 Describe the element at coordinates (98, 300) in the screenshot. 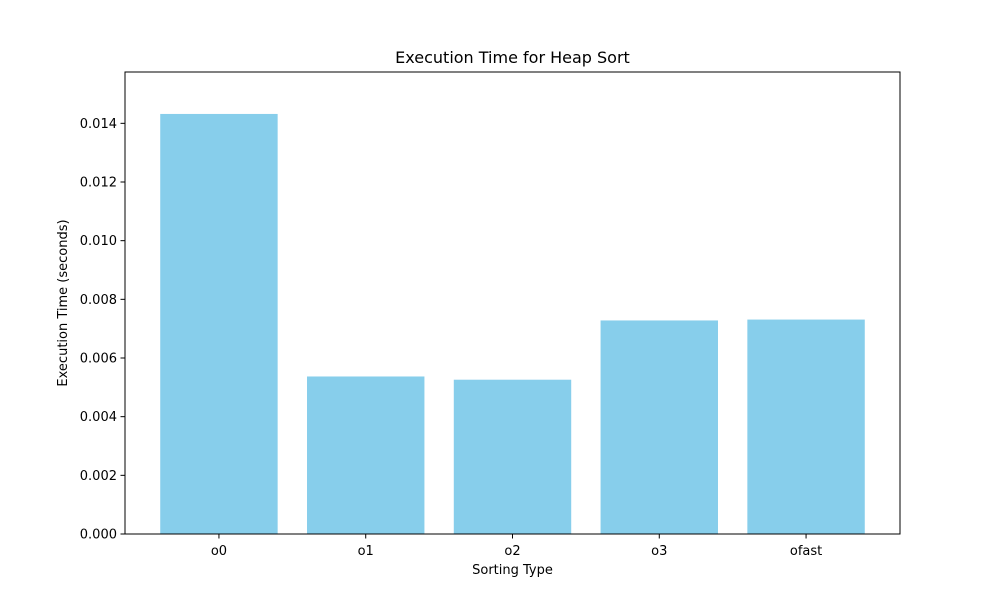

I see `y-tick-label: 0.008` at that location.